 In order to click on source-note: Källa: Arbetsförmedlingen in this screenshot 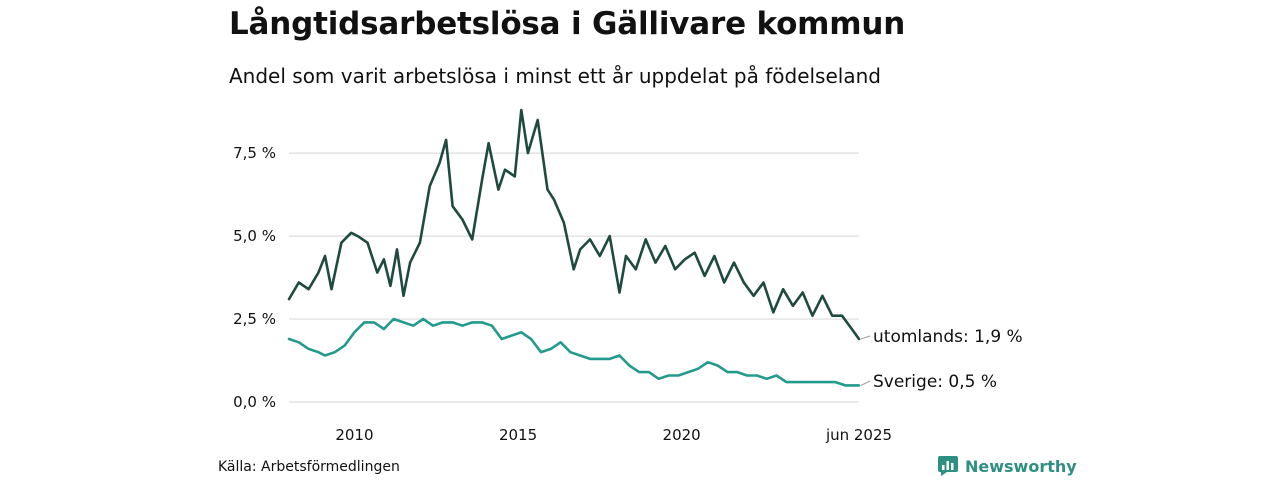, I will do `click(309, 467)`.